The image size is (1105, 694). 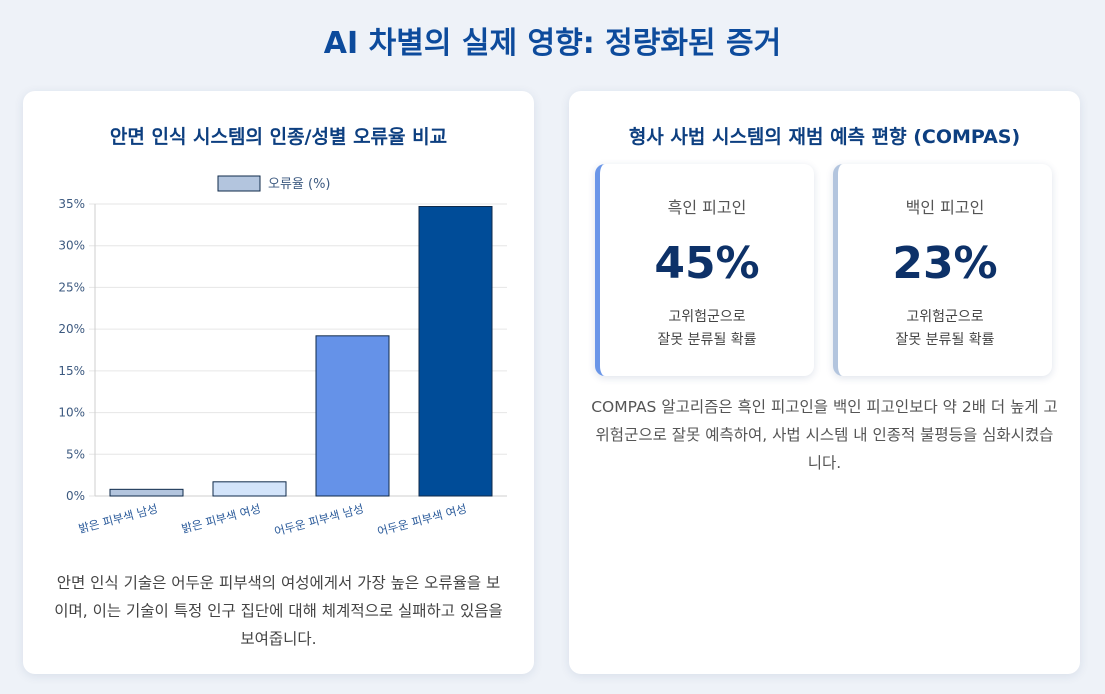 I want to click on chart-card-title: 안면 인식 시스템의 인종/성별 오류율 비교, so click(x=278, y=137).